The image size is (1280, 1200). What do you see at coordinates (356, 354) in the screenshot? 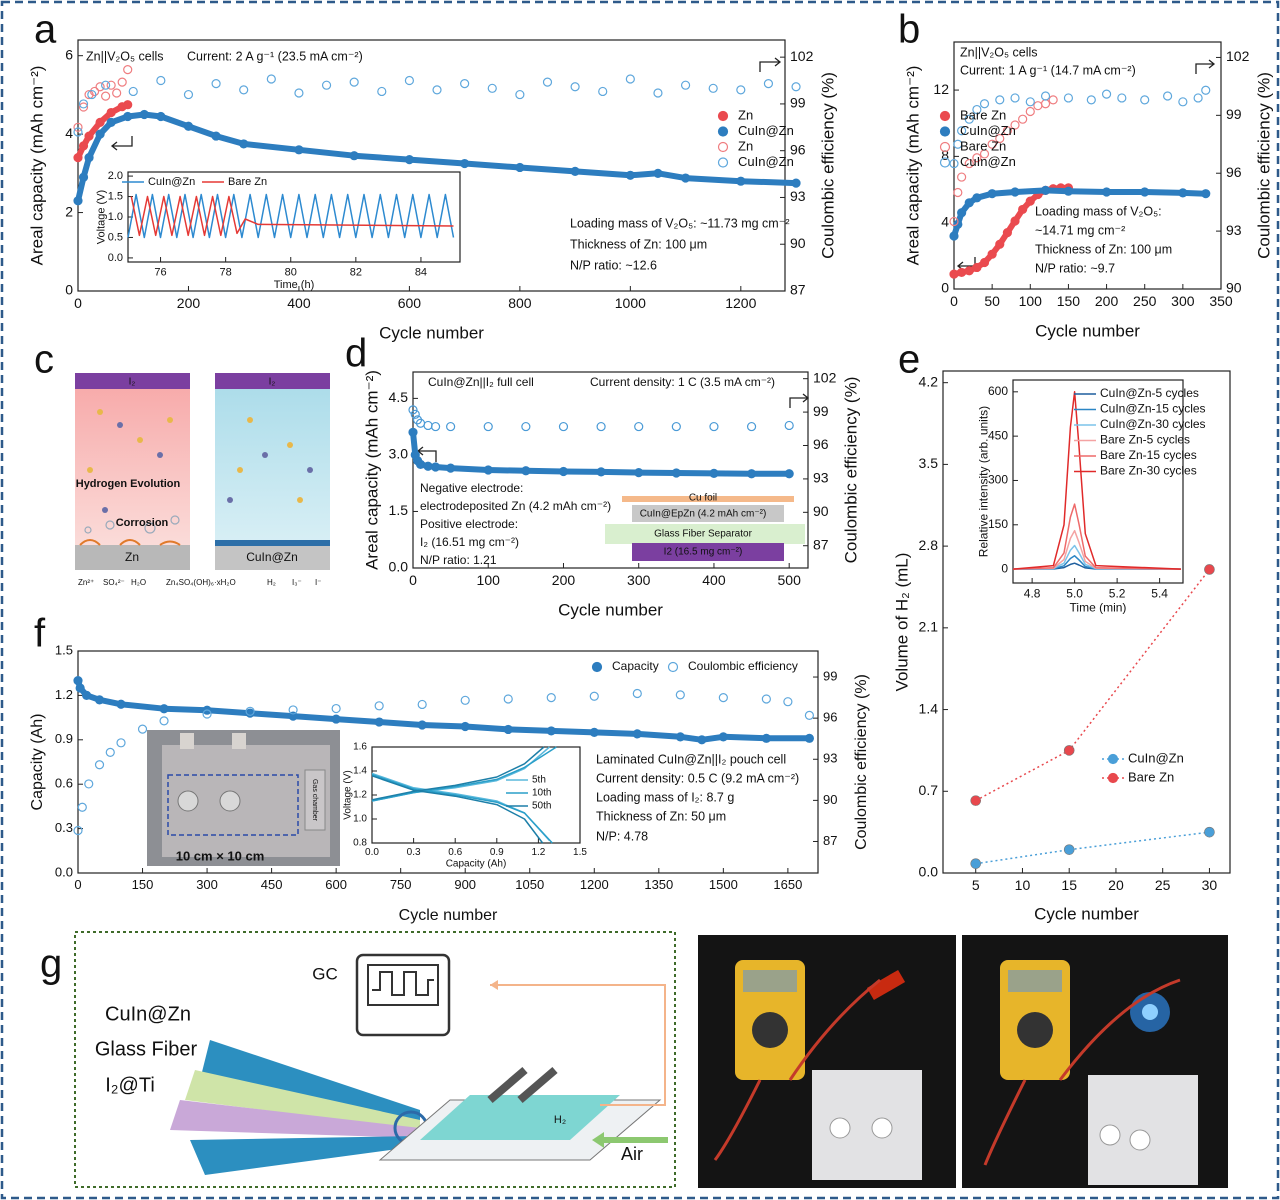
I see `panel-label: d` at bounding box center [356, 354].